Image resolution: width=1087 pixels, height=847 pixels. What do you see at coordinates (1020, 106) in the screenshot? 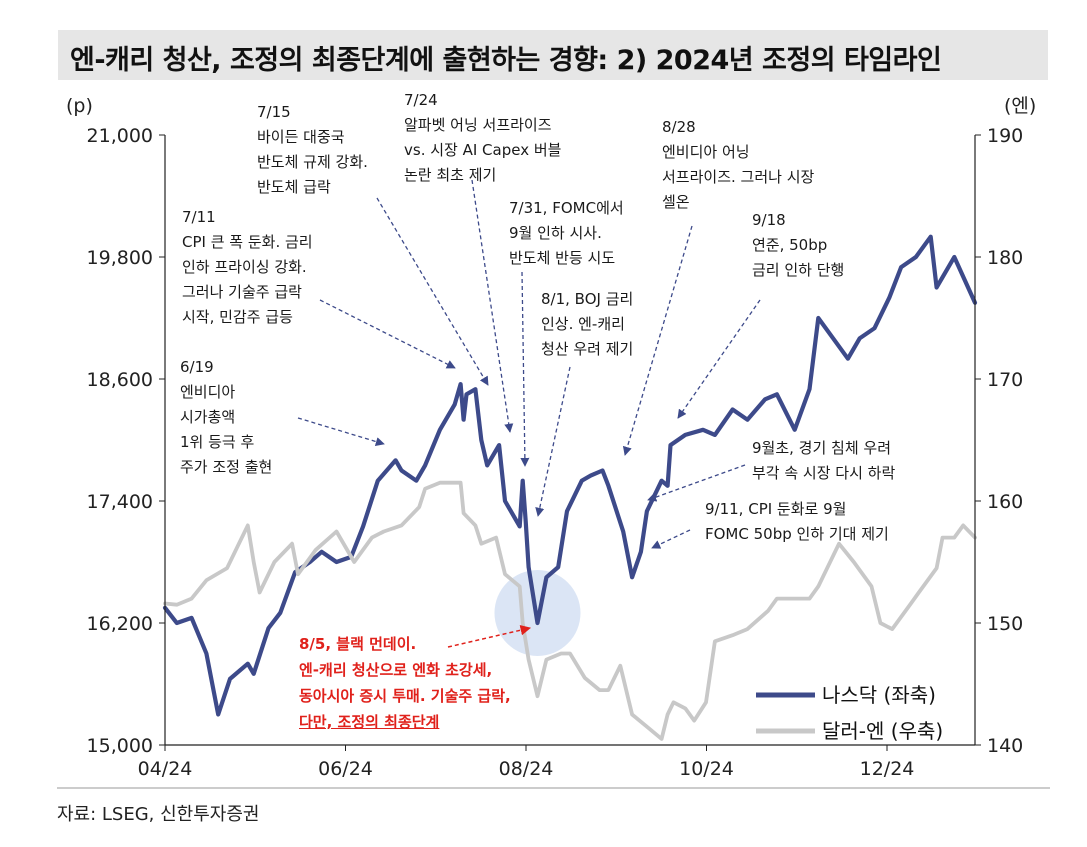
I see `right-axis-unit: (엔)` at bounding box center [1020, 106].